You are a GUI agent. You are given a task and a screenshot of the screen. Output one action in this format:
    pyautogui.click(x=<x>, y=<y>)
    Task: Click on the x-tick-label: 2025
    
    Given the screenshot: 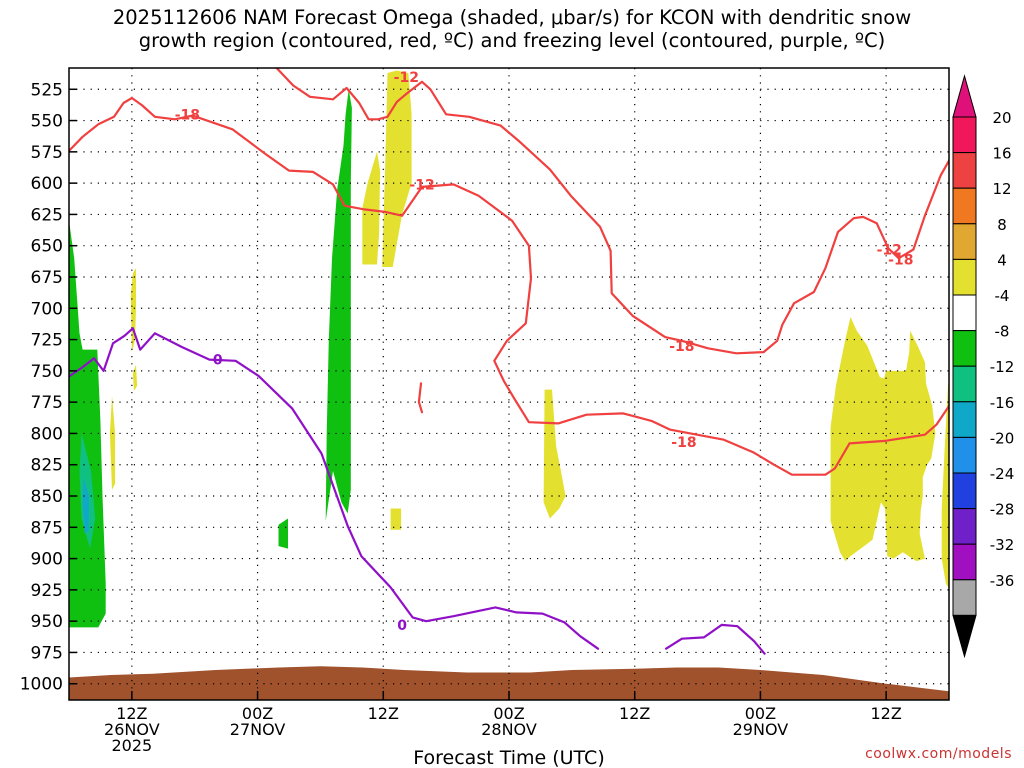 What is the action you would take?
    pyautogui.click(x=131, y=745)
    